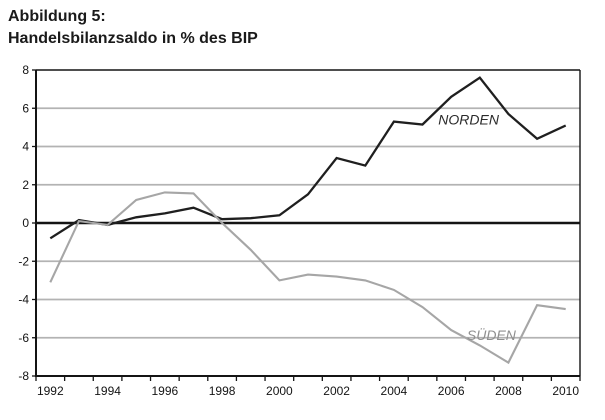  Describe the element at coordinates (107, 391) in the screenshot. I see `x-axis-tick-label: 1994` at that location.